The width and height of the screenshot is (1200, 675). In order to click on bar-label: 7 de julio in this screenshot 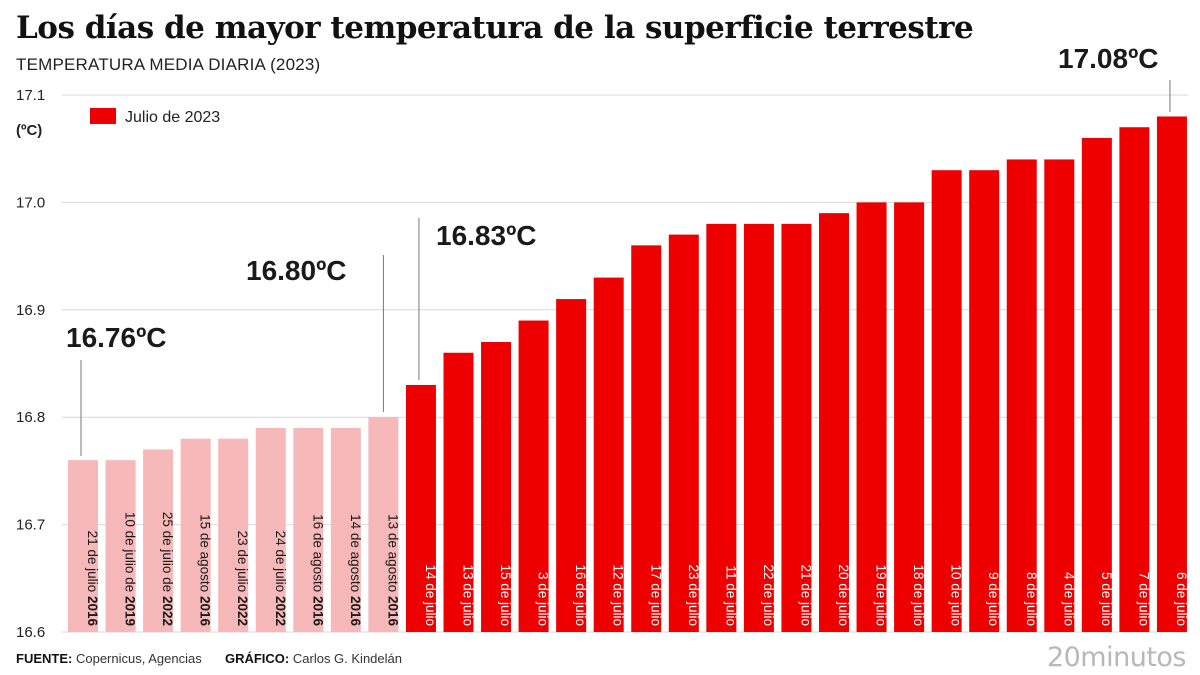, I will do `click(1143, 599)`.